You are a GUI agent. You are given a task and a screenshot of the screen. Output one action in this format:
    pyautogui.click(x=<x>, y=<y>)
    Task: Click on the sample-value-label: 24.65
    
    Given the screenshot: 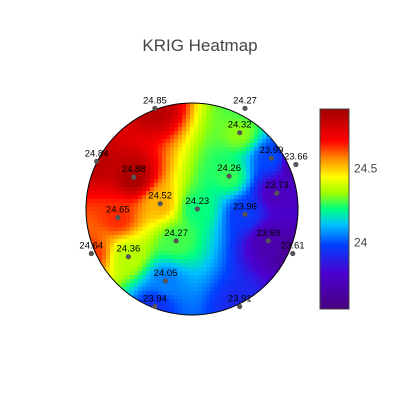 What is the action you would take?
    pyautogui.click(x=118, y=209)
    